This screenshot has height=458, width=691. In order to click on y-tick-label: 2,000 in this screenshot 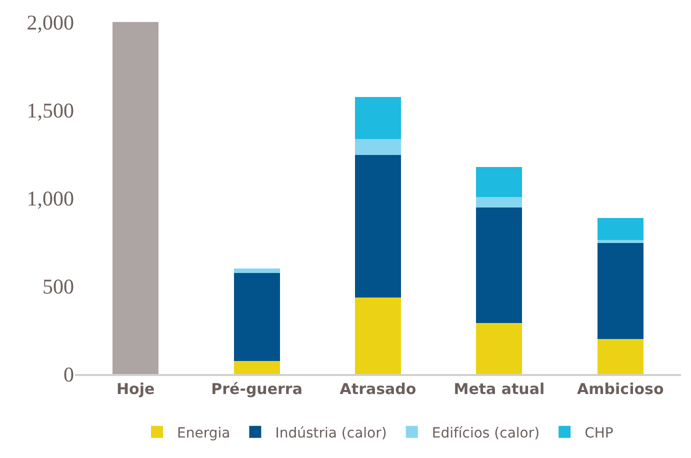, I will do `click(50, 22)`.